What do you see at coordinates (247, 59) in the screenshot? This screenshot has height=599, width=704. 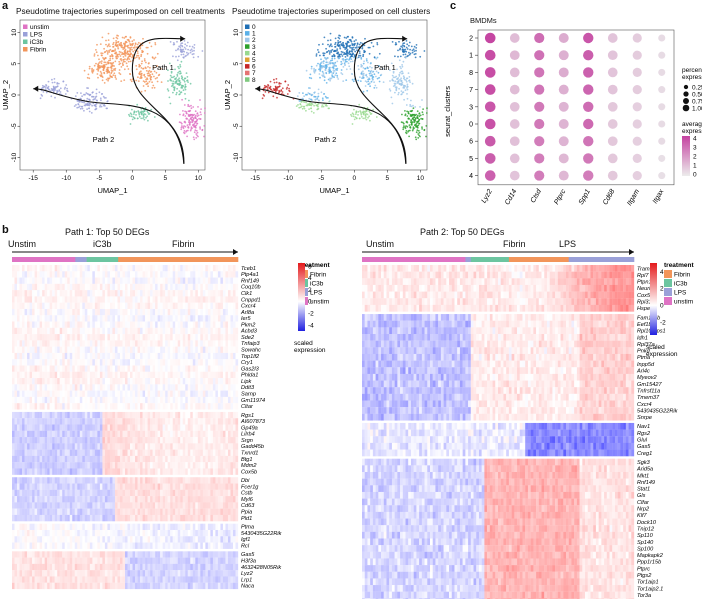 I see `legend-swatch` at bounding box center [247, 59].